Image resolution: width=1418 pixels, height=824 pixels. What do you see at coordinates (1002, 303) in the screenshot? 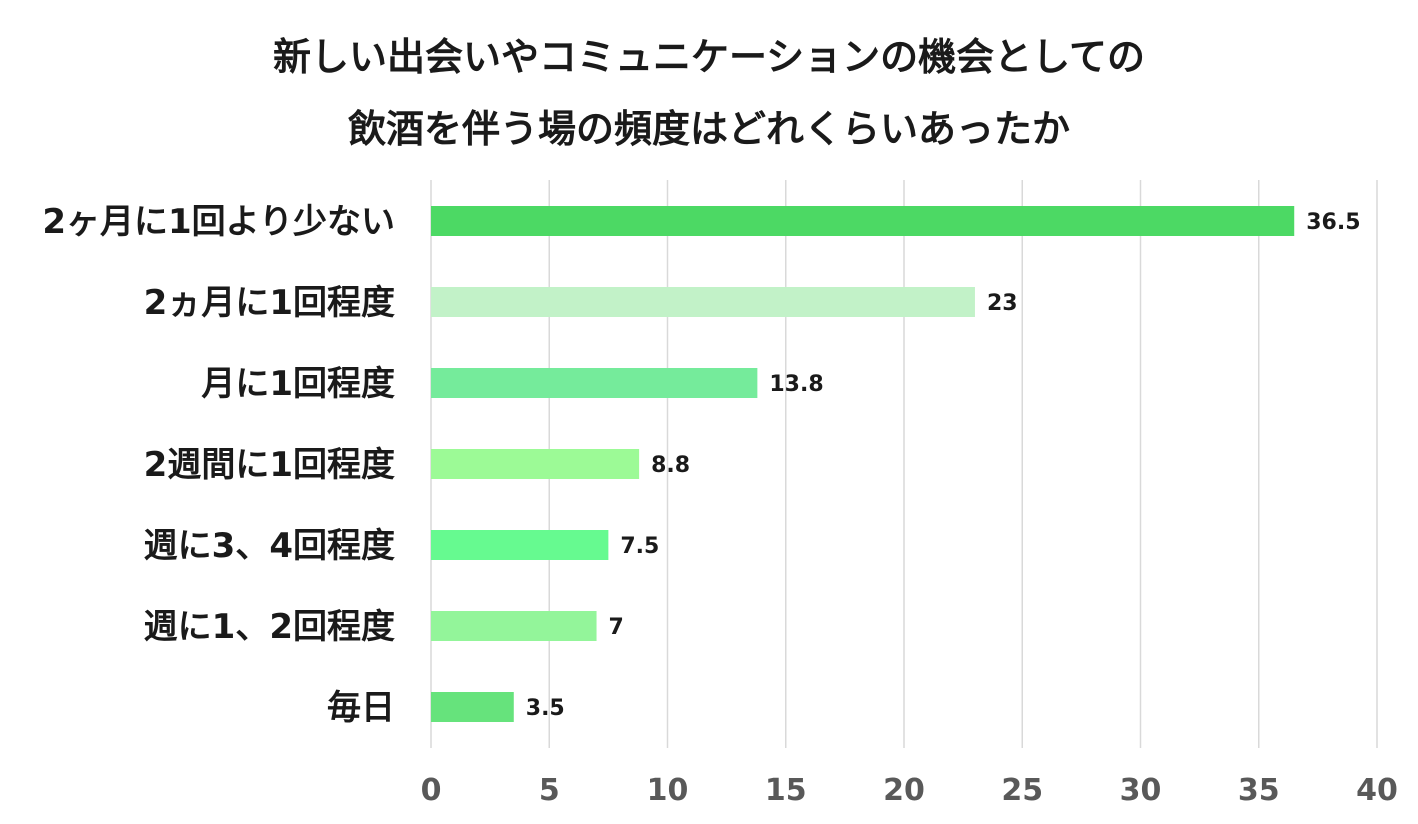
I see `data-label: 23` at bounding box center [1002, 303].